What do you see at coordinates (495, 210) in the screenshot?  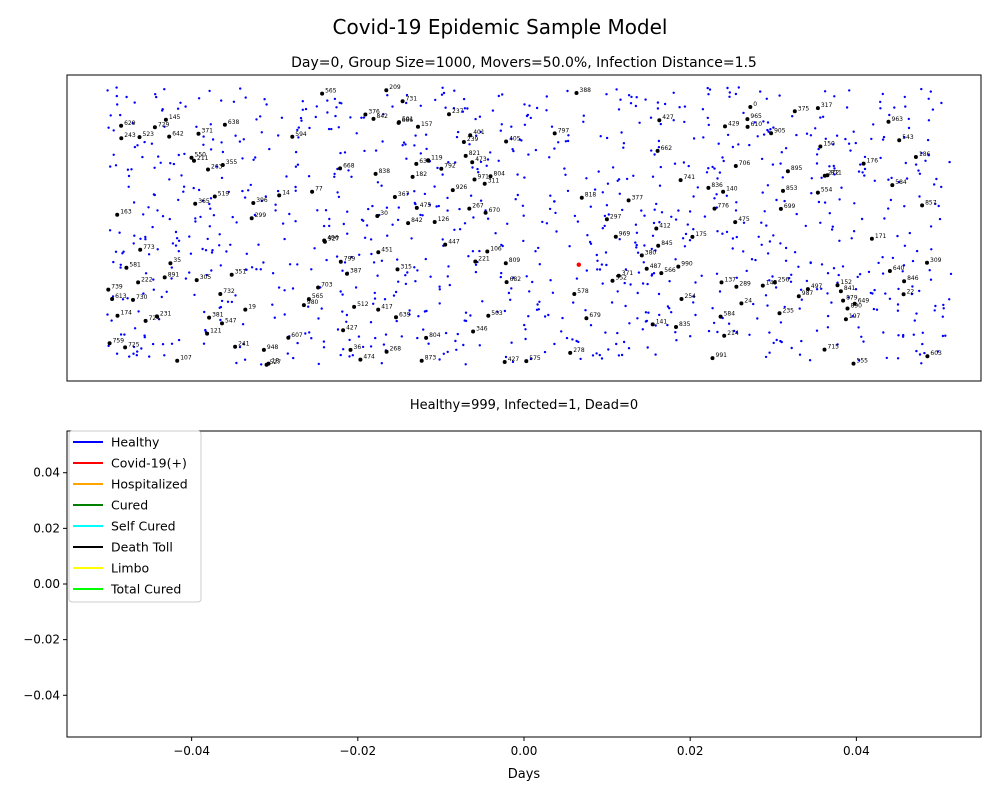 I see `point-id-label: 670` at bounding box center [495, 210].